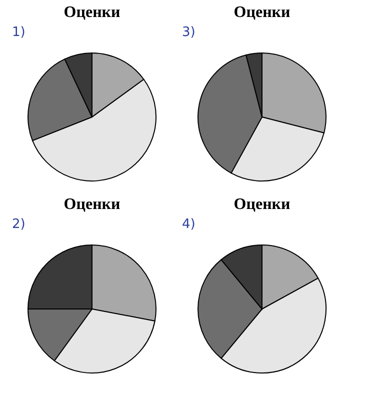 The width and height of the screenshot is (389, 395). Describe the element at coordinates (189, 224) in the screenshot. I see `text: 4)` at that location.